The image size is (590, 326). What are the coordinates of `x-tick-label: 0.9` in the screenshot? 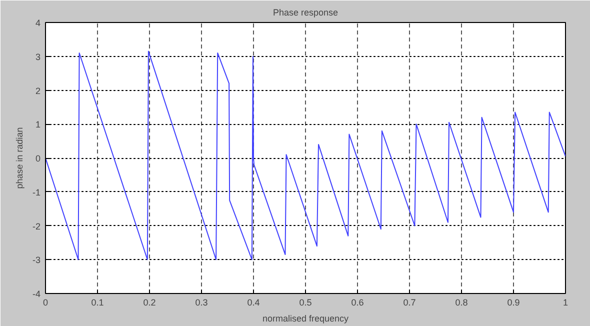 It's located at (513, 303).